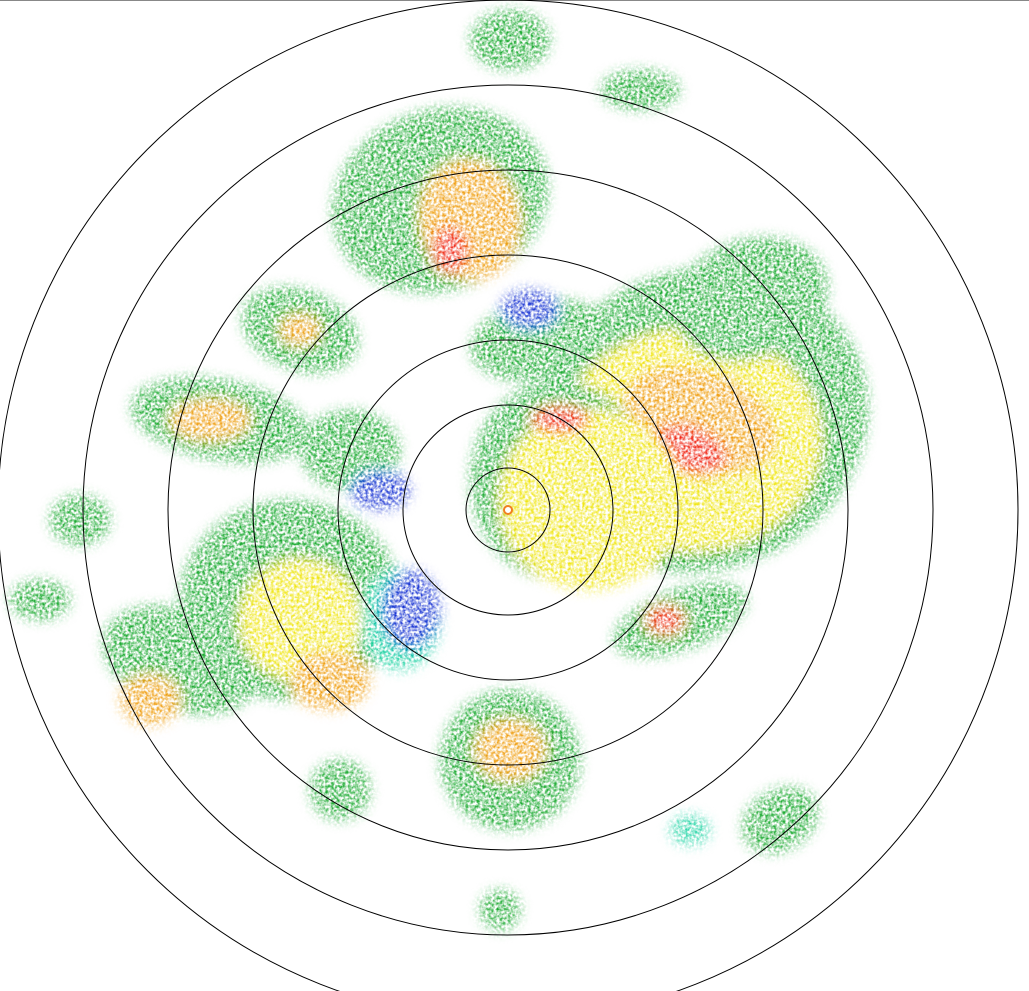 This screenshot has height=991, width=1029. I want to click on range-ring, so click(508, 510).